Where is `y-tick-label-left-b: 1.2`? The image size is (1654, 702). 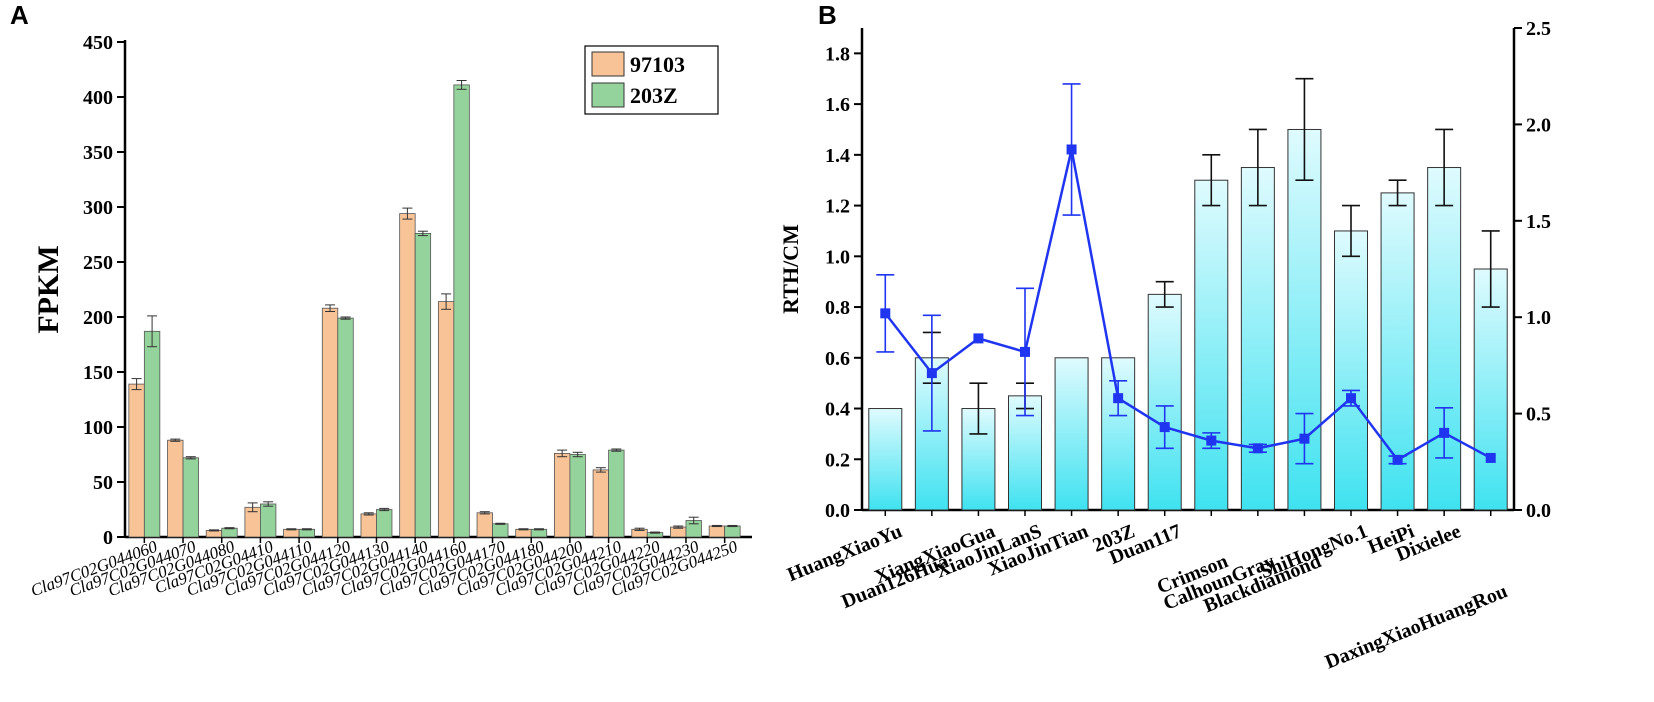
y-tick-label-left-b: 1.2 is located at coordinates (837, 207).